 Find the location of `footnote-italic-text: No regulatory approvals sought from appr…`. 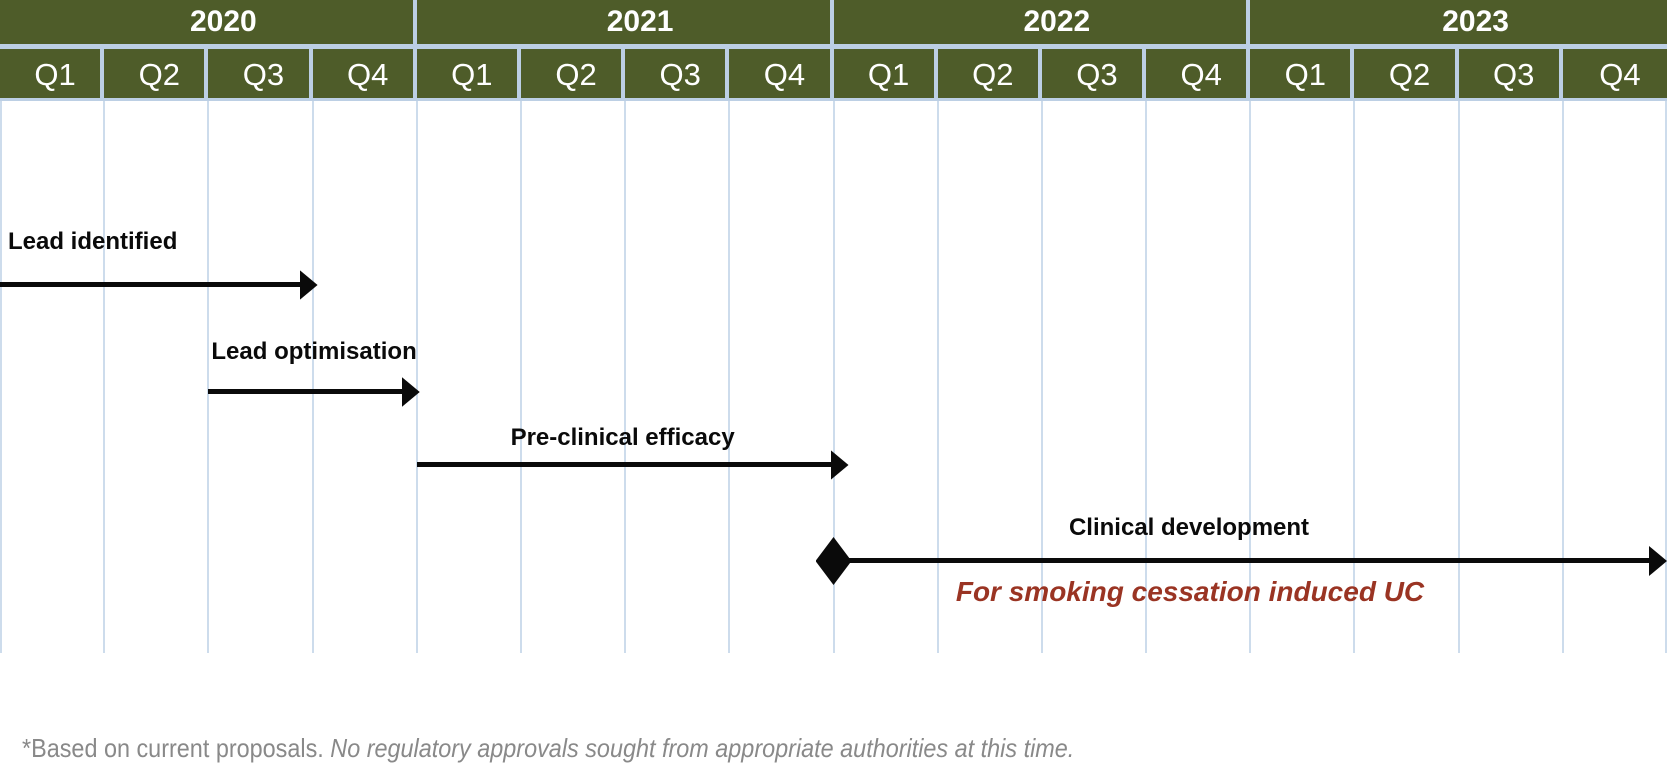

footnote-italic-text: No regulatory approvals sought from appr… is located at coordinates (702, 748).